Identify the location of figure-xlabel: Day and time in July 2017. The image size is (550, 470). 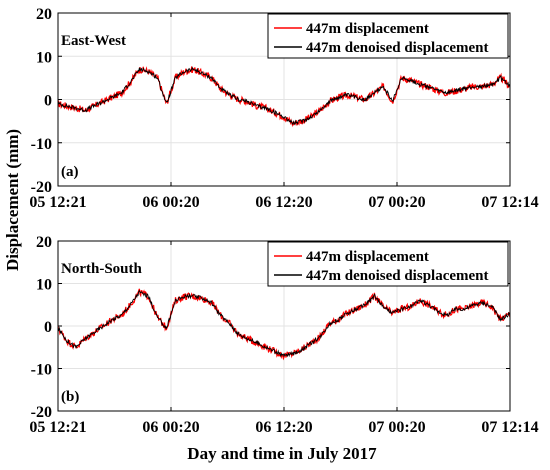
(282, 453).